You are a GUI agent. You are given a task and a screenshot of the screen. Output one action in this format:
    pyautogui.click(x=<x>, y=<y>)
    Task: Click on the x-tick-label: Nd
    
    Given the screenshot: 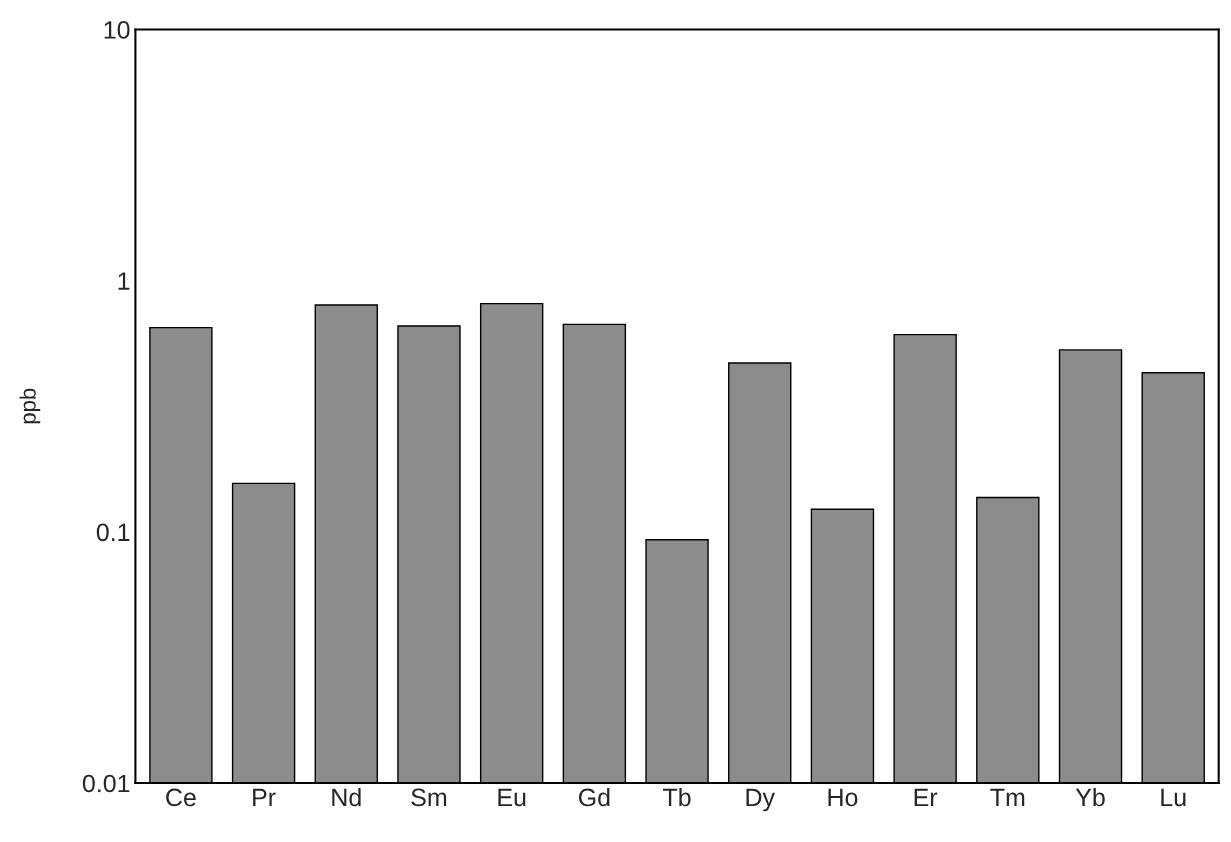 What is the action you would take?
    pyautogui.click(x=346, y=797)
    